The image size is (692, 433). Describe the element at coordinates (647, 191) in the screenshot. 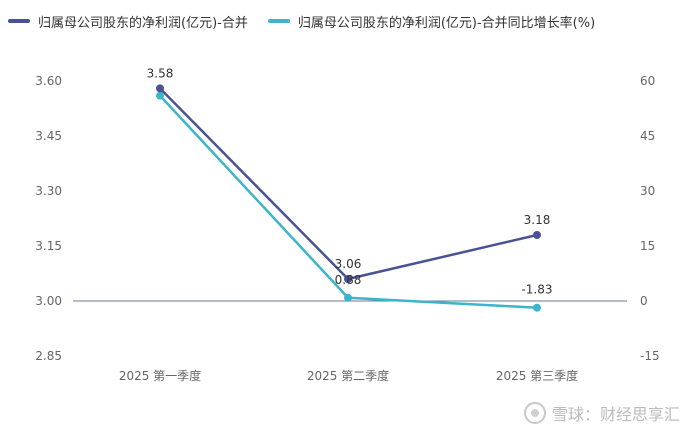

I see `y-right-tick-label: 30` at that location.